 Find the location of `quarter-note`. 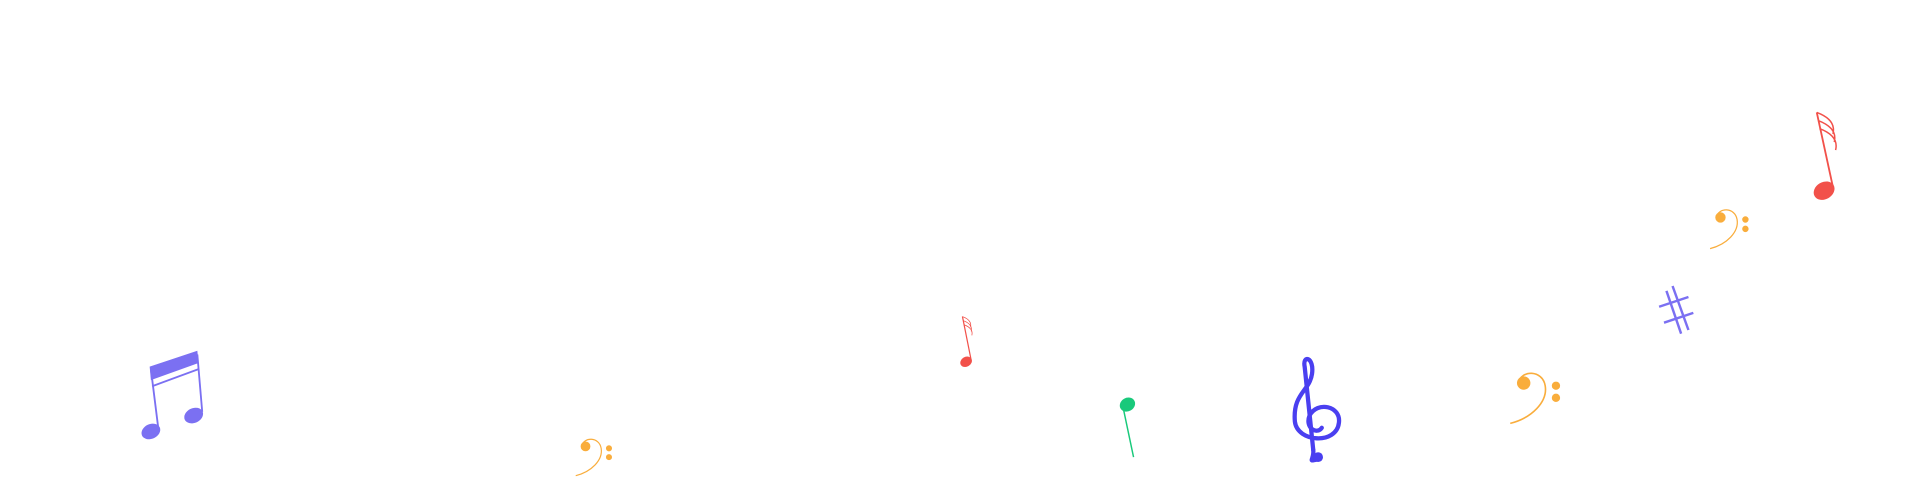

quarter-note is located at coordinates (1127, 427).